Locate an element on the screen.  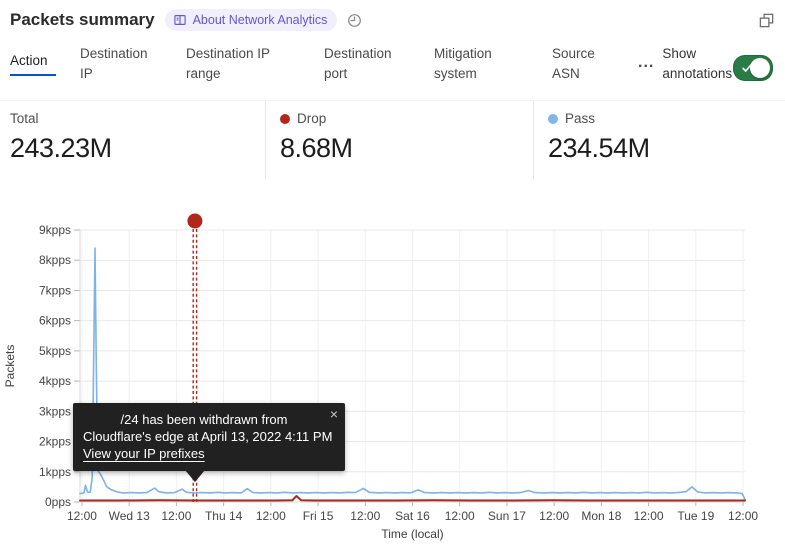
y-axis-title: Packets is located at coordinates (10, 366).